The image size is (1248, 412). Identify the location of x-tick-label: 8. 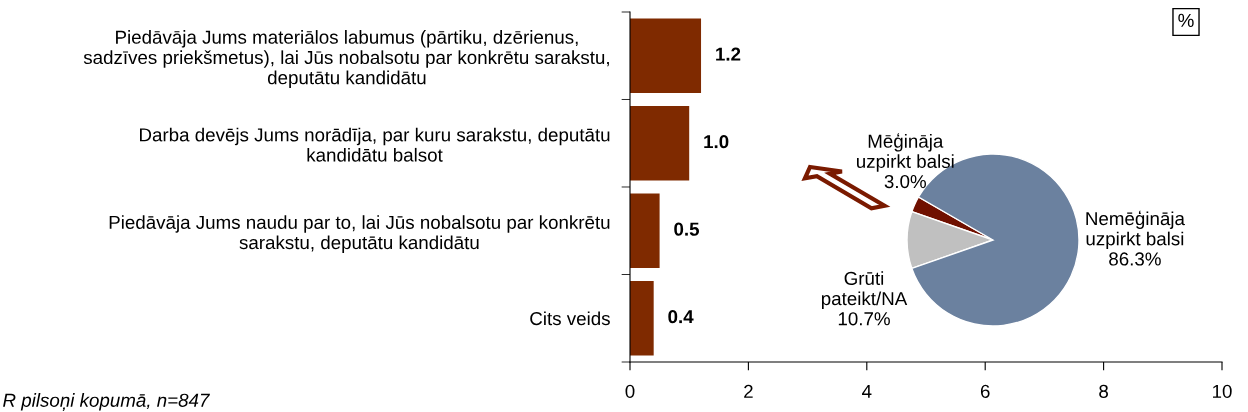
(1103, 391).